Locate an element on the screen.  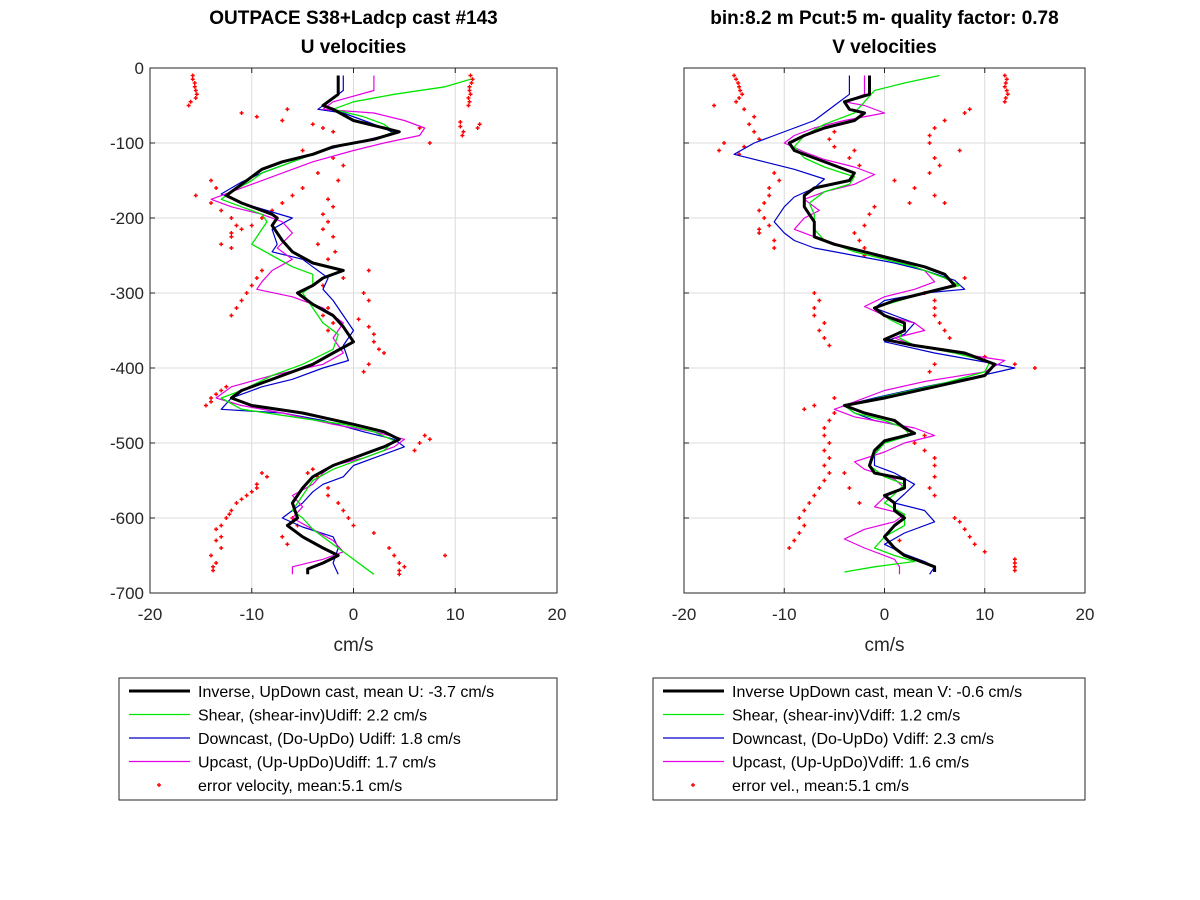
legend-box is located at coordinates (869, 739).